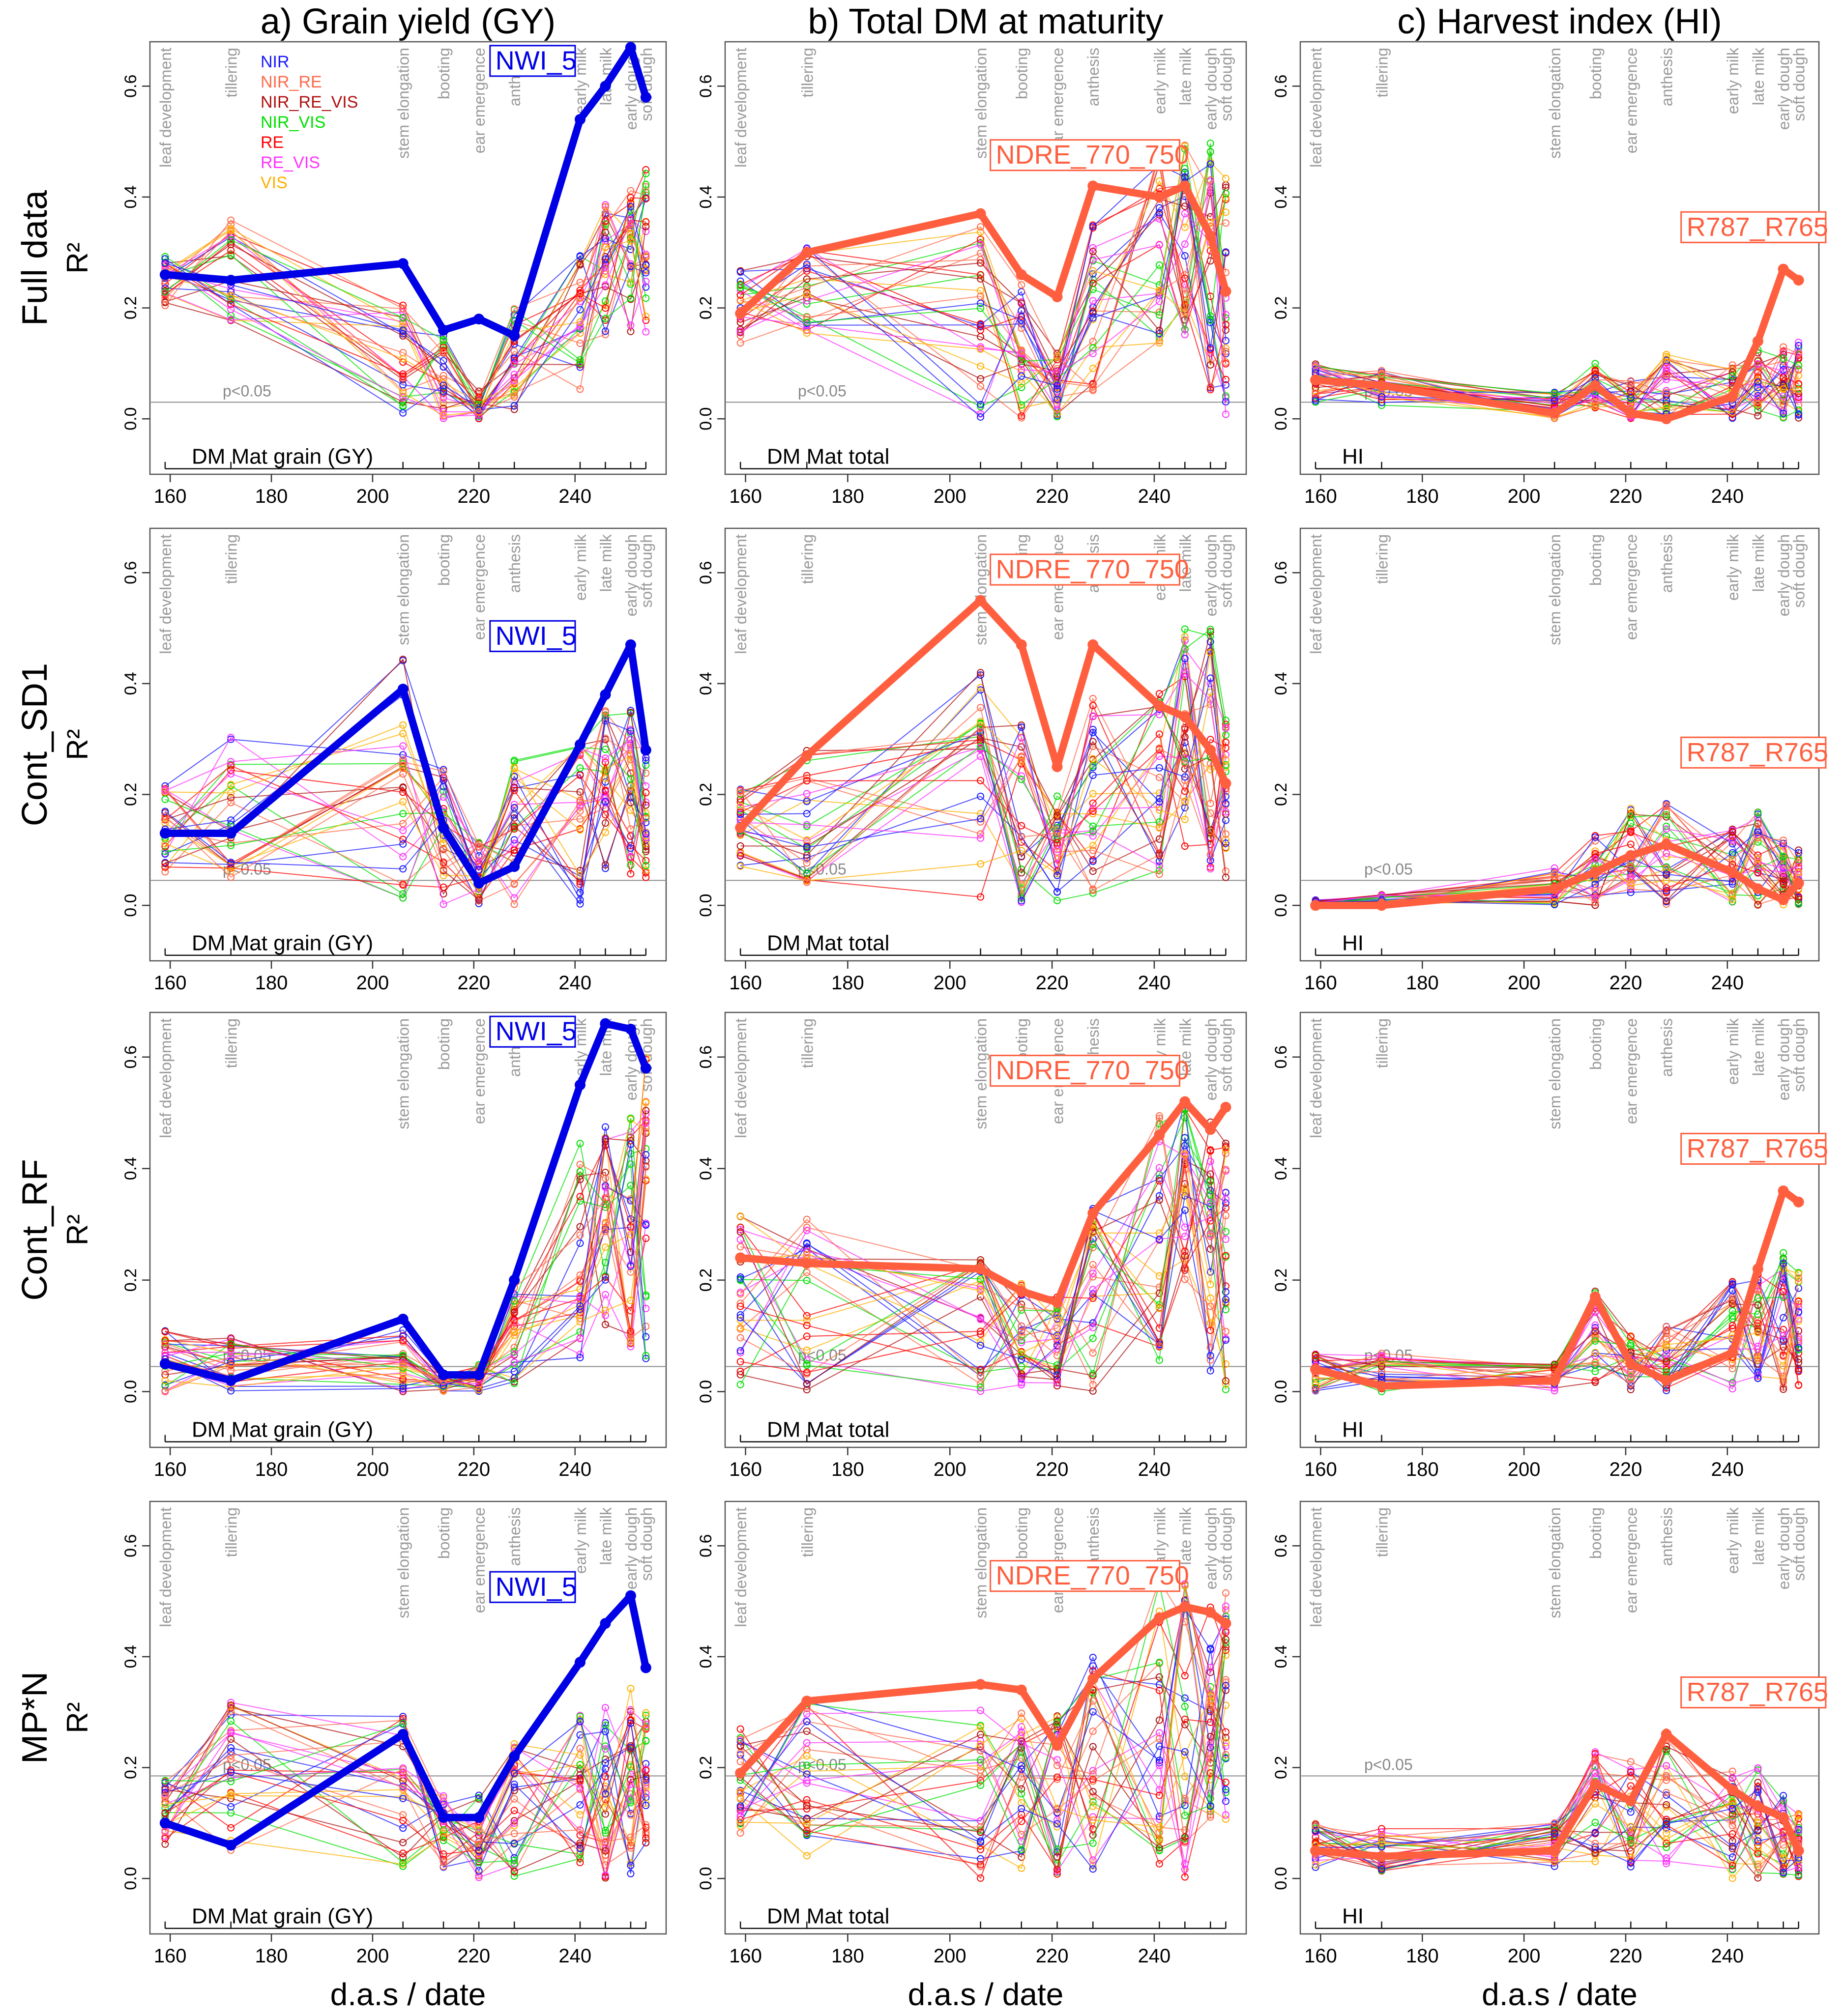  Describe the element at coordinates (1727, 496) in the screenshot. I see `x-tick-label: 240` at that location.